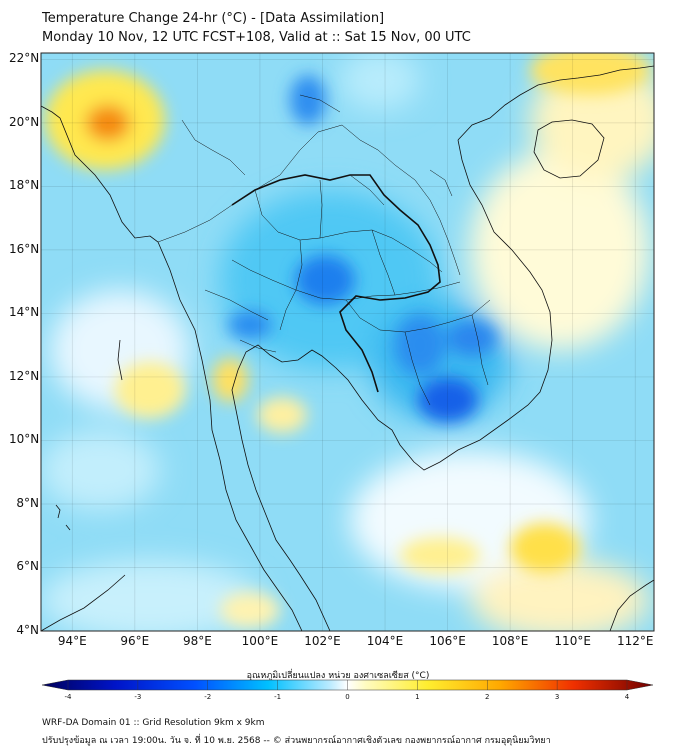  What do you see at coordinates (27, 566) in the screenshot?
I see `lat-tick-label: 6°N` at bounding box center [27, 566].